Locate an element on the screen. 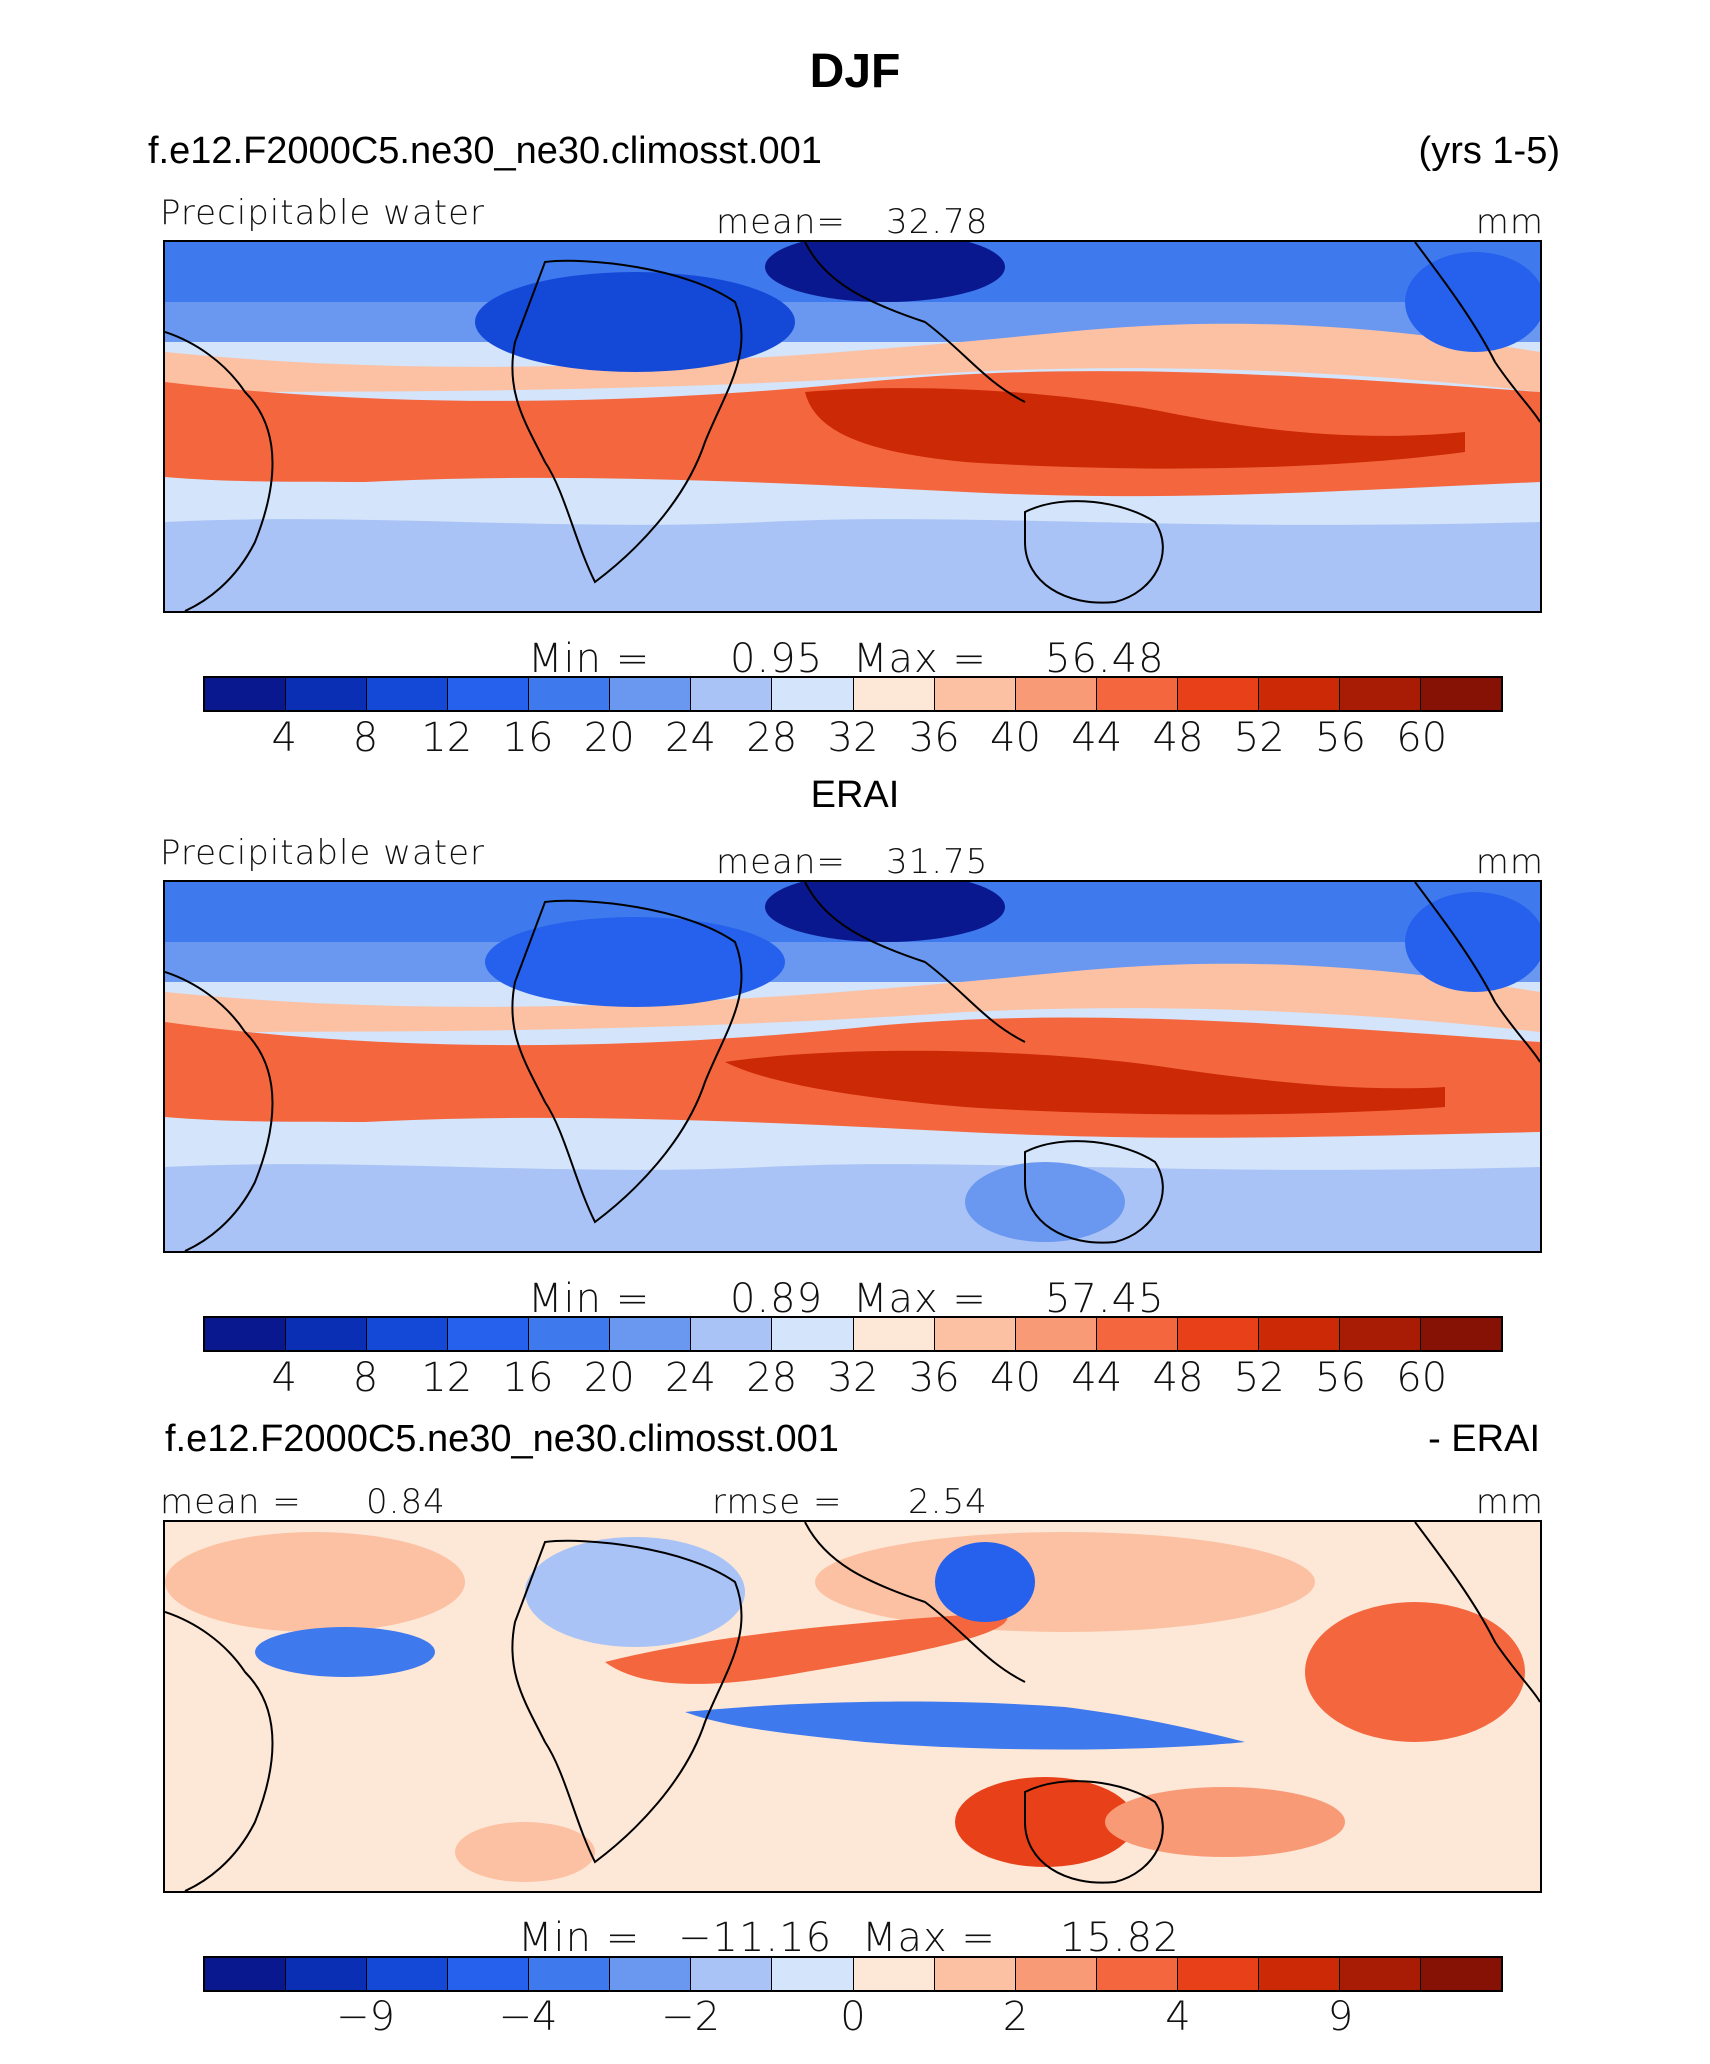 The width and height of the screenshot is (1710, 2064). panel1-units: mm is located at coordinates (1509, 222).